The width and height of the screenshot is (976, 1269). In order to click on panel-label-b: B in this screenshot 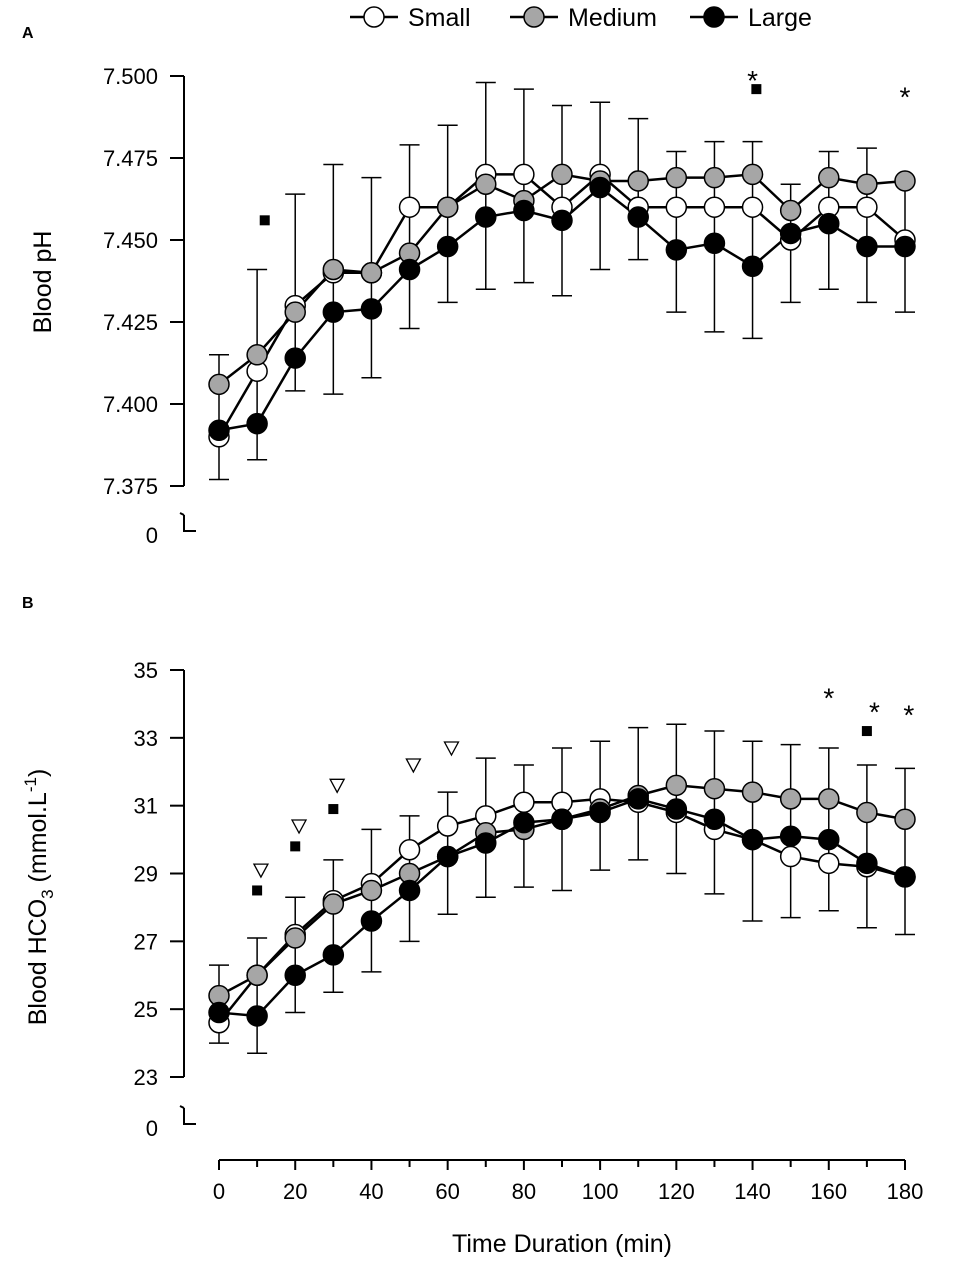, I will do `click(28, 603)`.